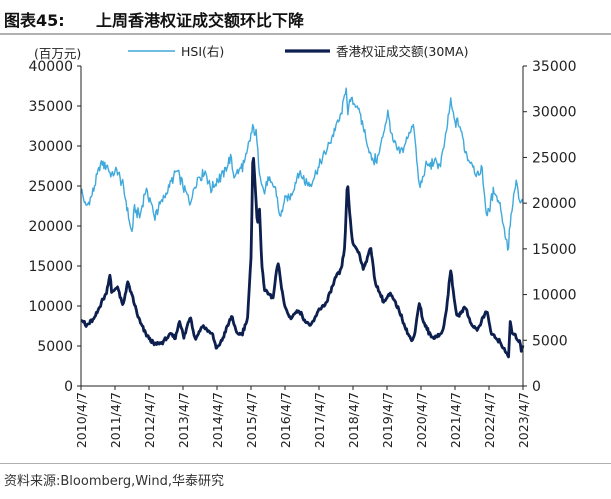 The height and width of the screenshot is (499, 611). What do you see at coordinates (402, 51) in the screenshot?
I see `legend-label-warrant-turnover: 香港权证成交额(30MA)` at bounding box center [402, 51].